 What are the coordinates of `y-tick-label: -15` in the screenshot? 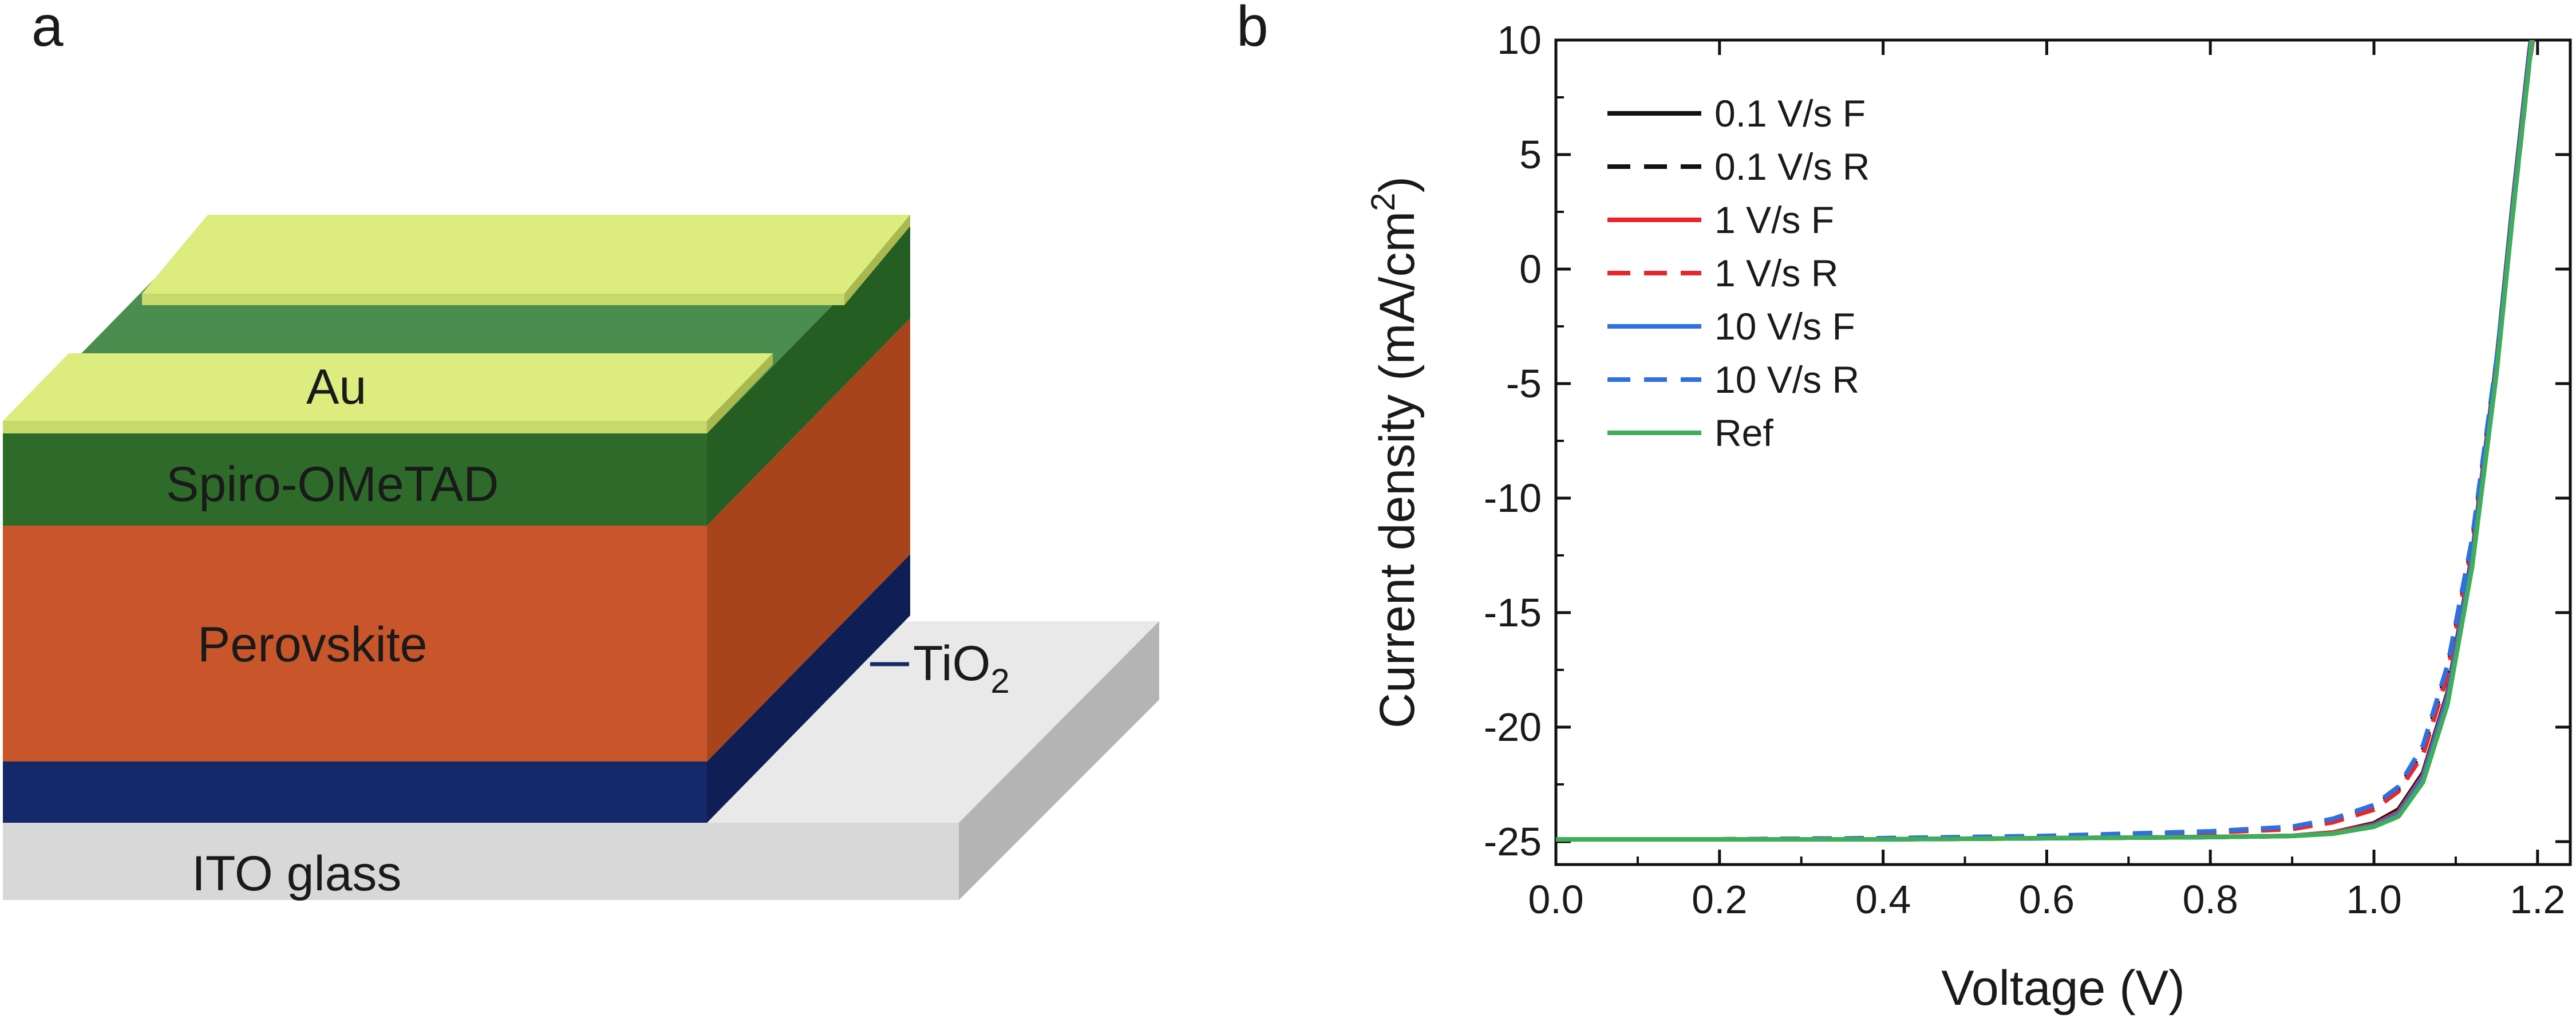 It's located at (1513, 612).